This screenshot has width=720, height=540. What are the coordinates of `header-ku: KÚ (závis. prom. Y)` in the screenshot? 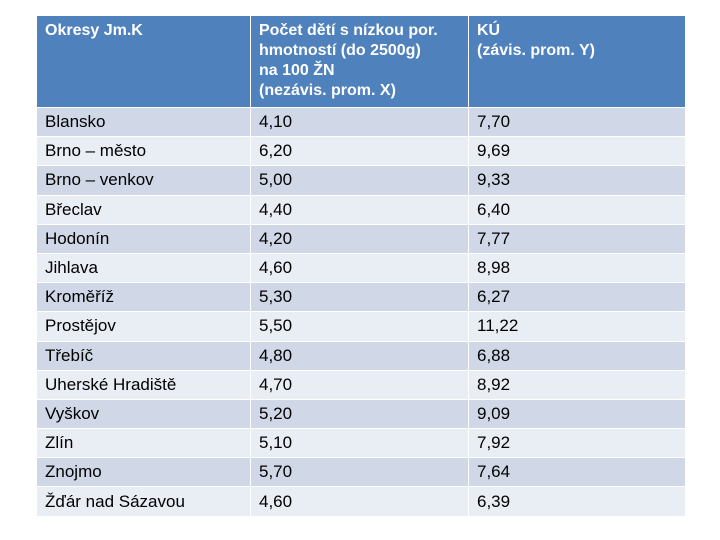 It's located at (577, 61).